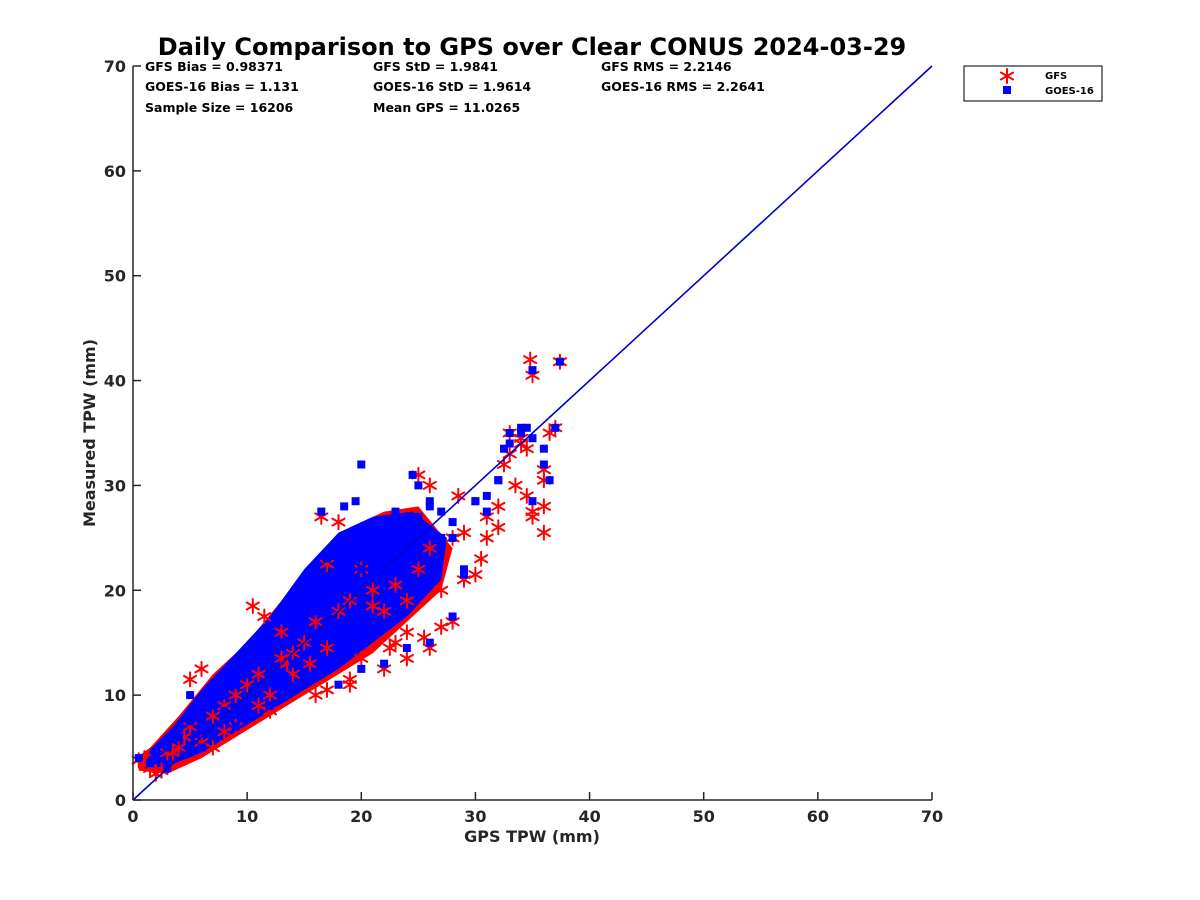 This screenshot has width=1200, height=900. Describe the element at coordinates (452, 86) in the screenshot. I see `stat-r1-c1: GOES-16 StD = 1.9614` at that location.